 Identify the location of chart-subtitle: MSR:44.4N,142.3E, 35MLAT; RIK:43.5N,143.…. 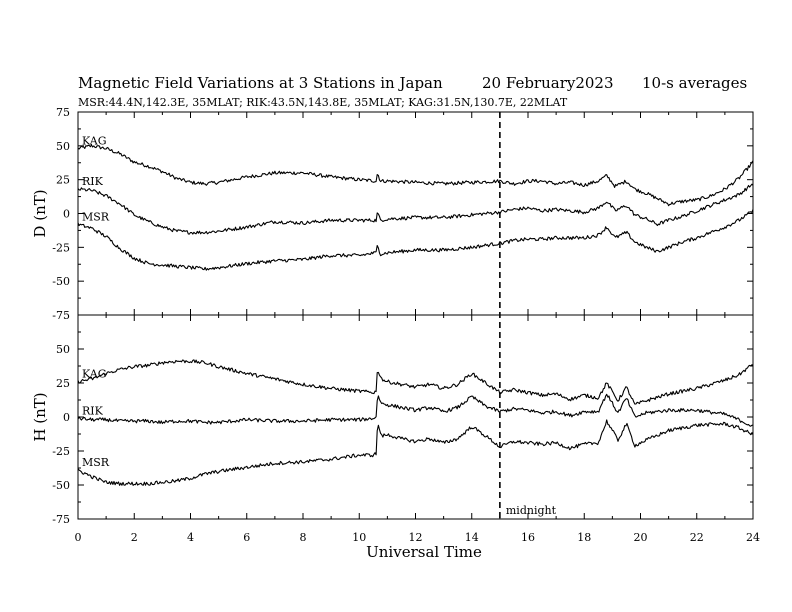
(323, 102).